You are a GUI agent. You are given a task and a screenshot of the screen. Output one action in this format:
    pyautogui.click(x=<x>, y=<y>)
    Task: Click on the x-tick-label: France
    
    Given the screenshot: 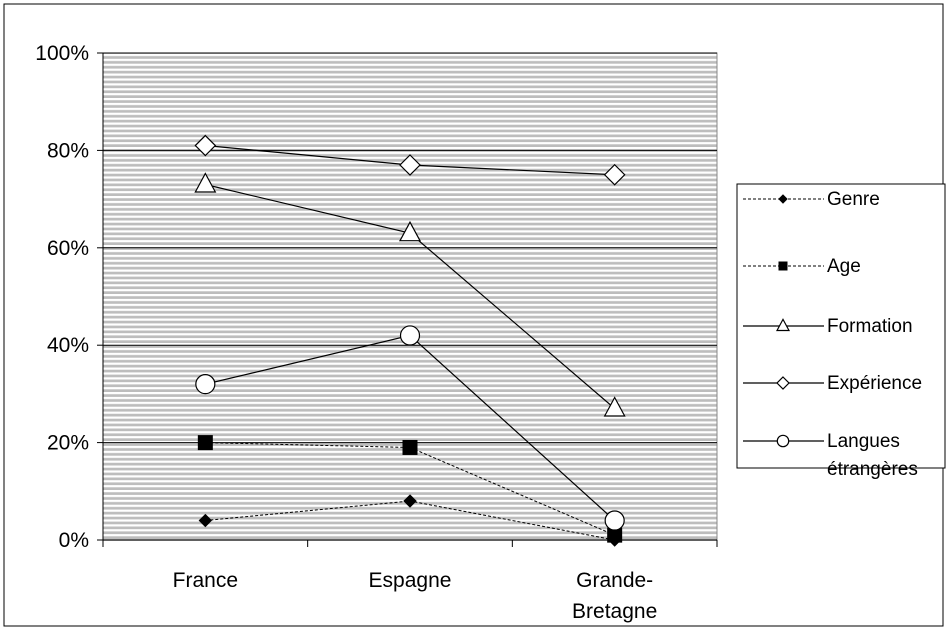 What is the action you would take?
    pyautogui.click(x=205, y=580)
    